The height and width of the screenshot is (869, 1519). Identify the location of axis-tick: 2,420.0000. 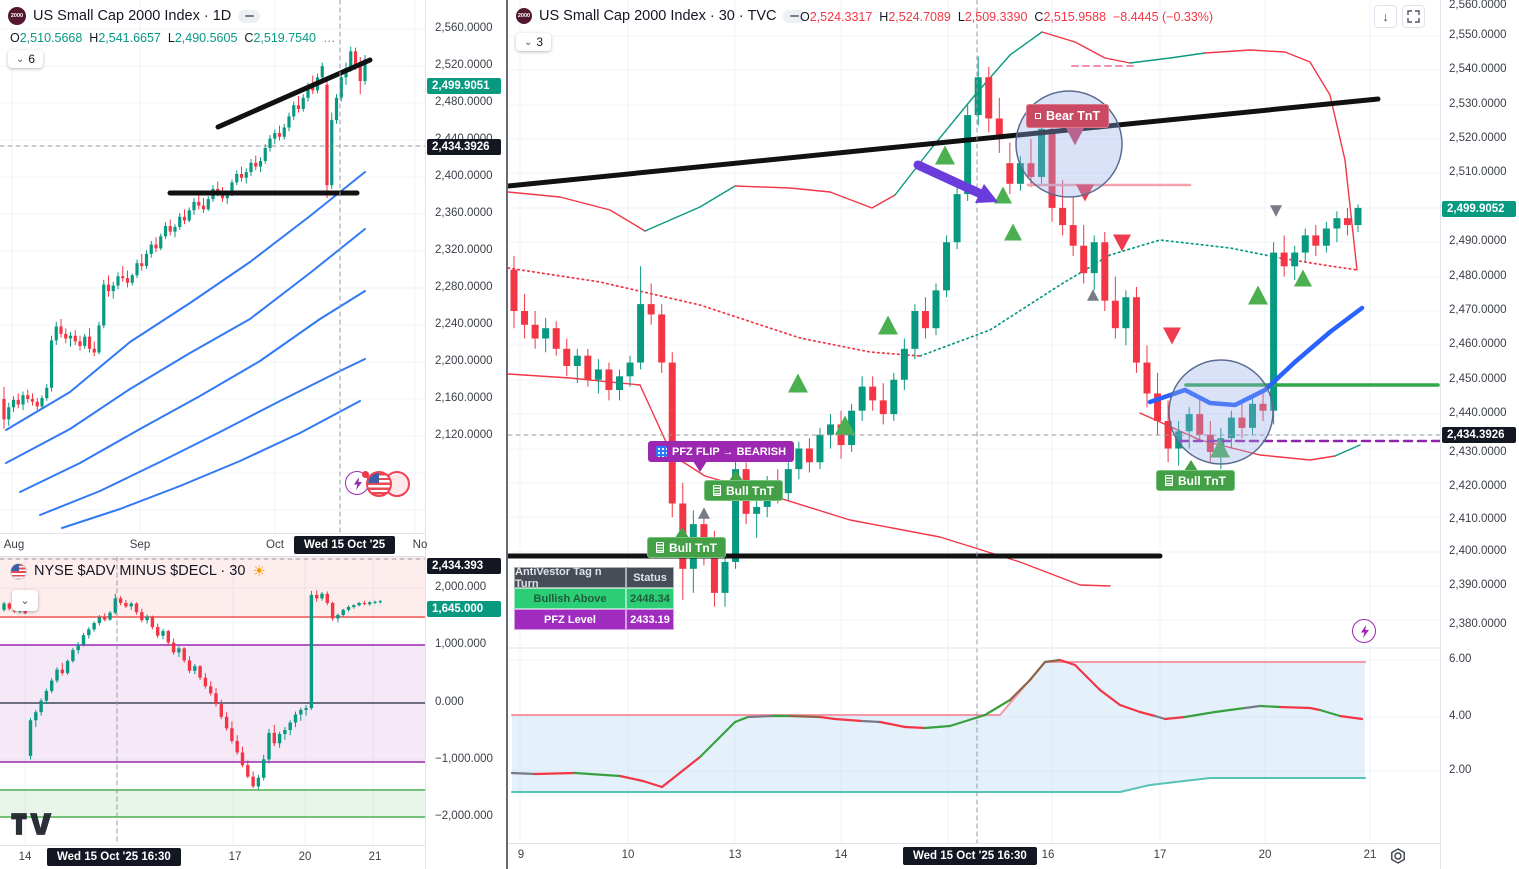
(1478, 486).